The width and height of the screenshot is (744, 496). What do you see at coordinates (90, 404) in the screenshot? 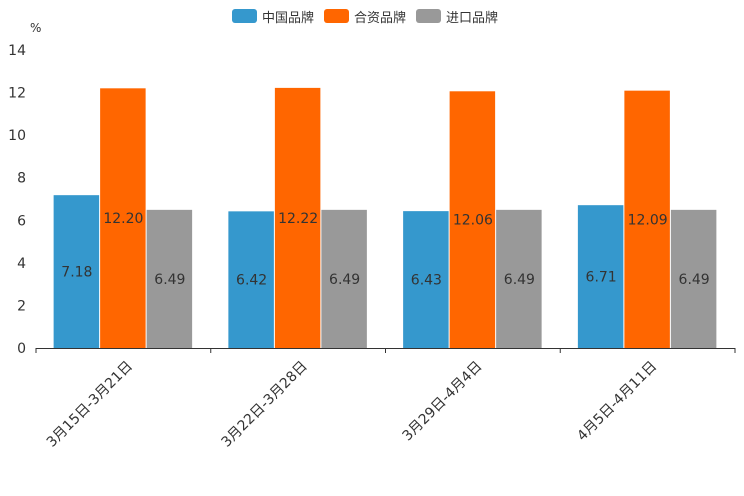
I see `category-label: 3月15日-3月21日` at bounding box center [90, 404].